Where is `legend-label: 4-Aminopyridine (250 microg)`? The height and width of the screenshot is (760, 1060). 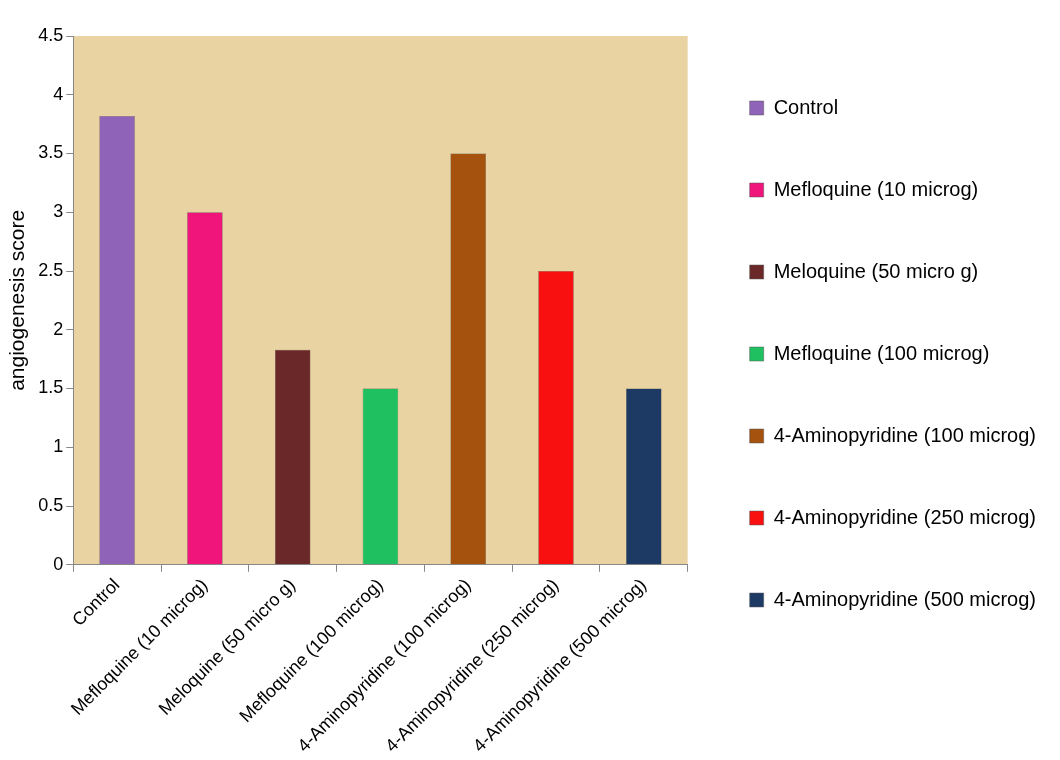 legend-label: 4-Aminopyridine (250 microg) is located at coordinates (904, 516).